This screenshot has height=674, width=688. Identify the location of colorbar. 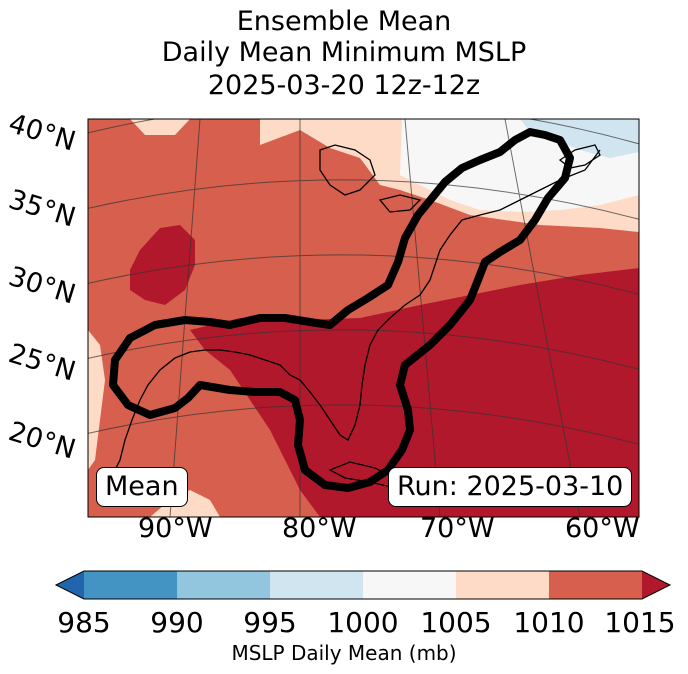
(363, 585).